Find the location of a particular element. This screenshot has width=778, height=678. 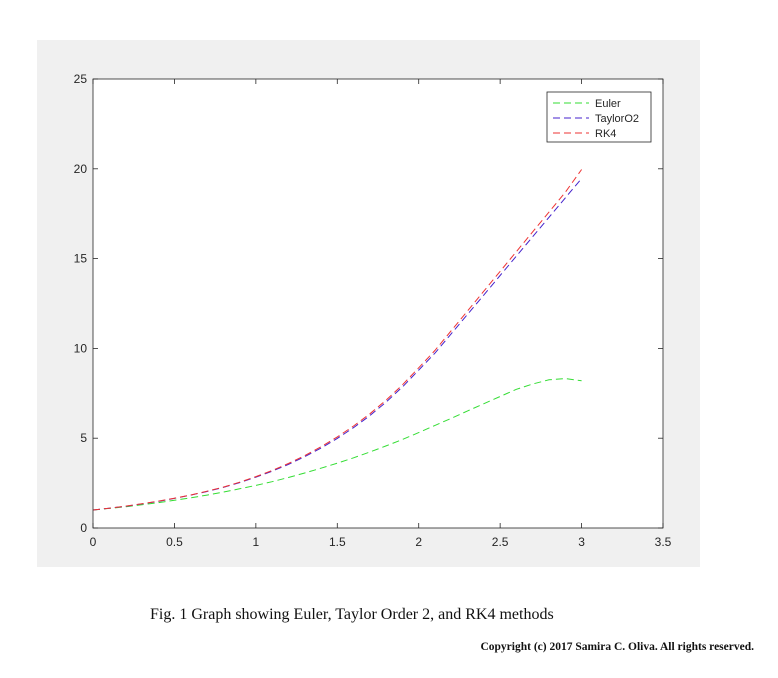

x-tick-label: 0.5 is located at coordinates (174, 542).